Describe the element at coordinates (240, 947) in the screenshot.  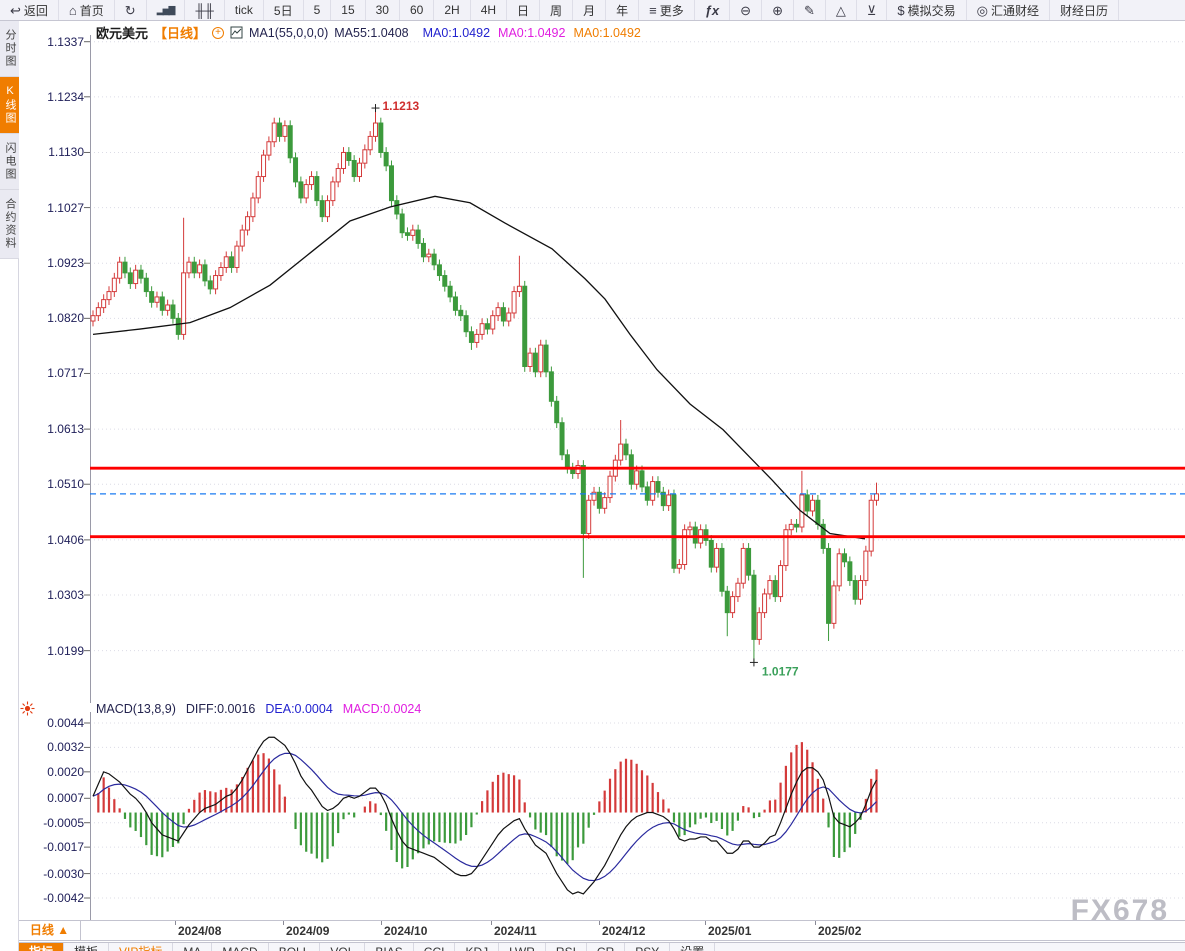
I see `tab-MACD: MACD` at that location.